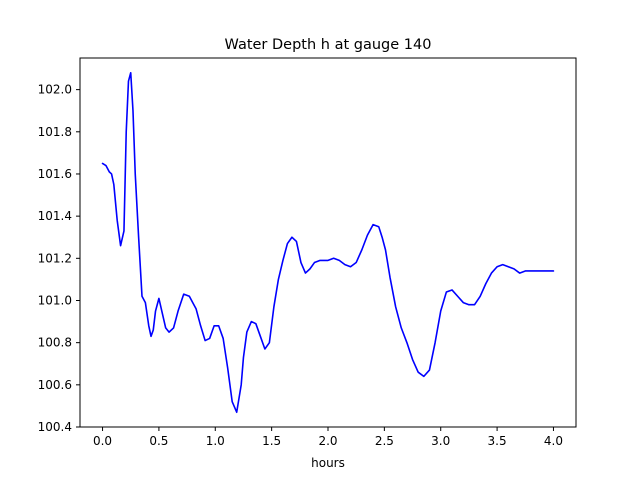  What do you see at coordinates (384, 441) in the screenshot?
I see `x-tick-label: 2.5` at bounding box center [384, 441].